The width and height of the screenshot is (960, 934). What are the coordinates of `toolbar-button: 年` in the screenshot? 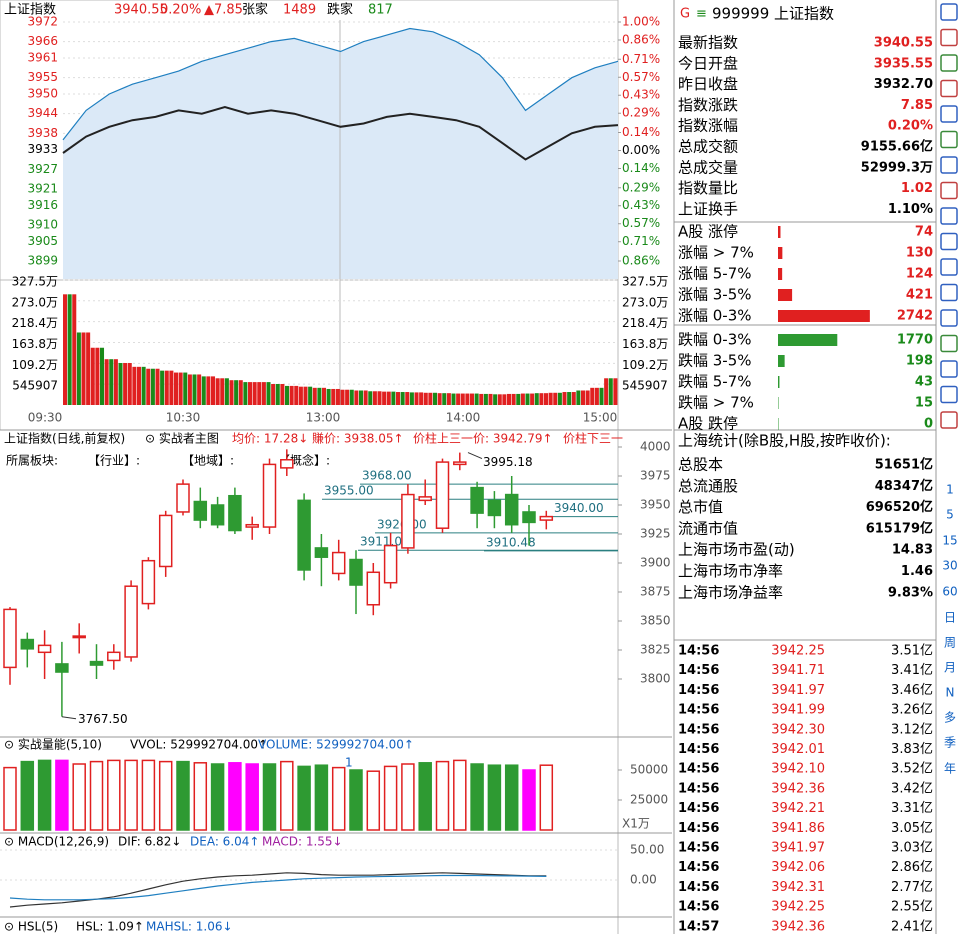 It's located at (950, 769).